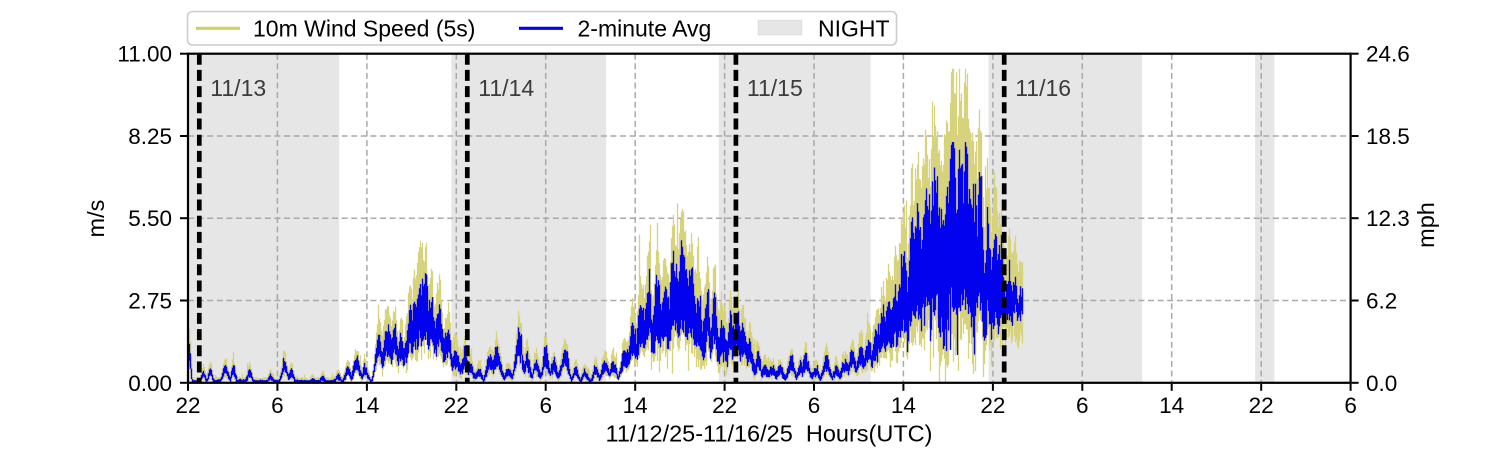 This screenshot has height=450, width=1500. Describe the element at coordinates (150, 301) in the screenshot. I see `svg-text: 2.75` at that location.